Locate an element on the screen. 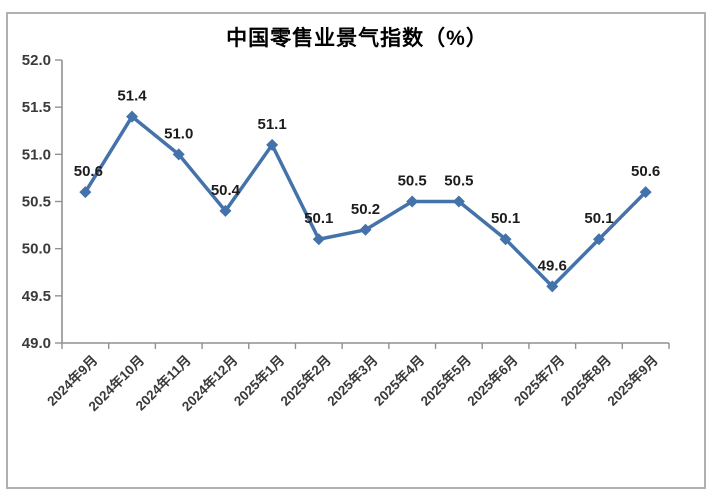 The height and width of the screenshot is (500, 714). y-axis-tick-label: 50.0 is located at coordinates (36, 249).